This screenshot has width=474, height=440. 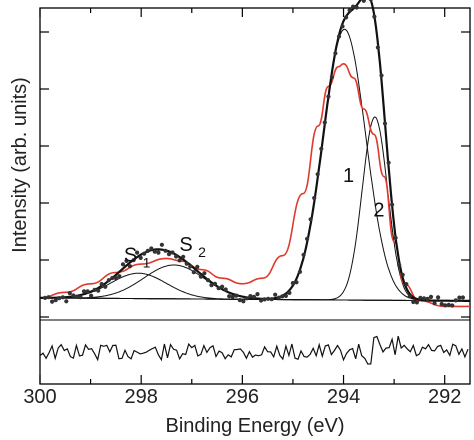 I want to click on peak-label-subscript: 1, so click(x=147, y=262).